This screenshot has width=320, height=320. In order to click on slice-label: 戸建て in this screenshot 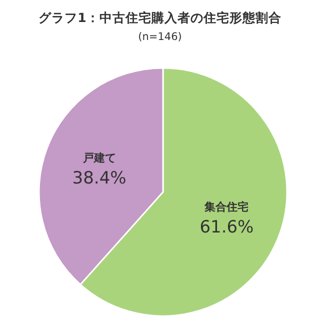, I will do `click(99, 158)`.